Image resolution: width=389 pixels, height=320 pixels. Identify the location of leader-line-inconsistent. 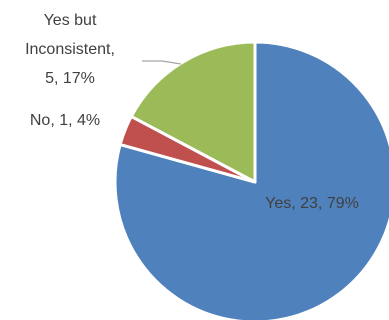
(162, 62).